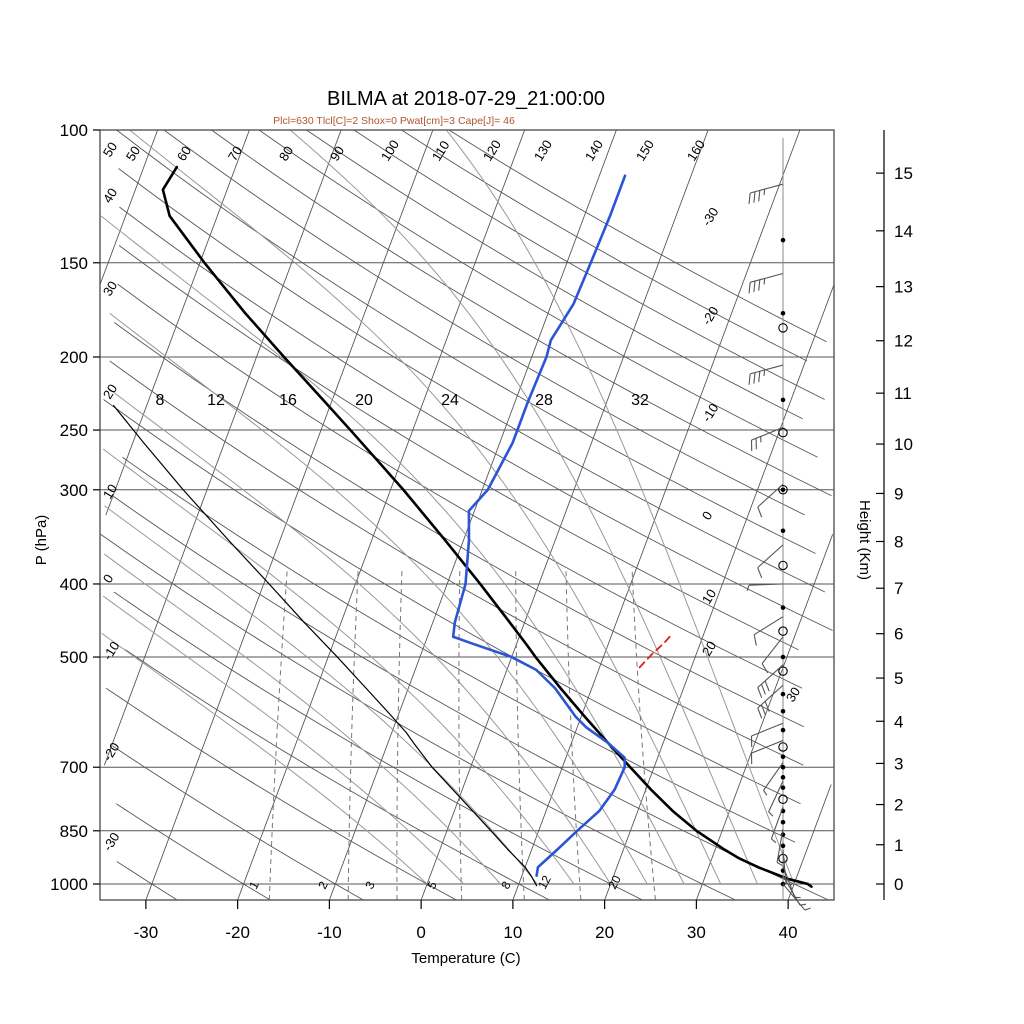  What do you see at coordinates (778, 524) in the screenshot?
I see `wind-barb-column` at bounding box center [778, 524].